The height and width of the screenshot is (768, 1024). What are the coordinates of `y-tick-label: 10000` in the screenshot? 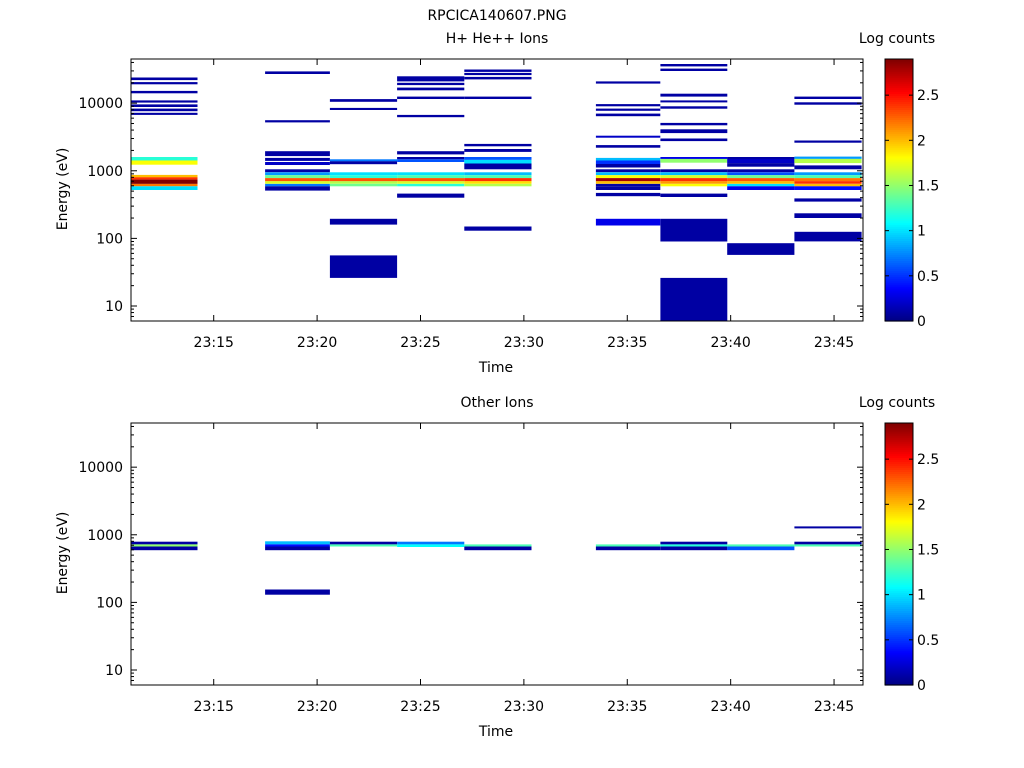 It's located at (100, 468).